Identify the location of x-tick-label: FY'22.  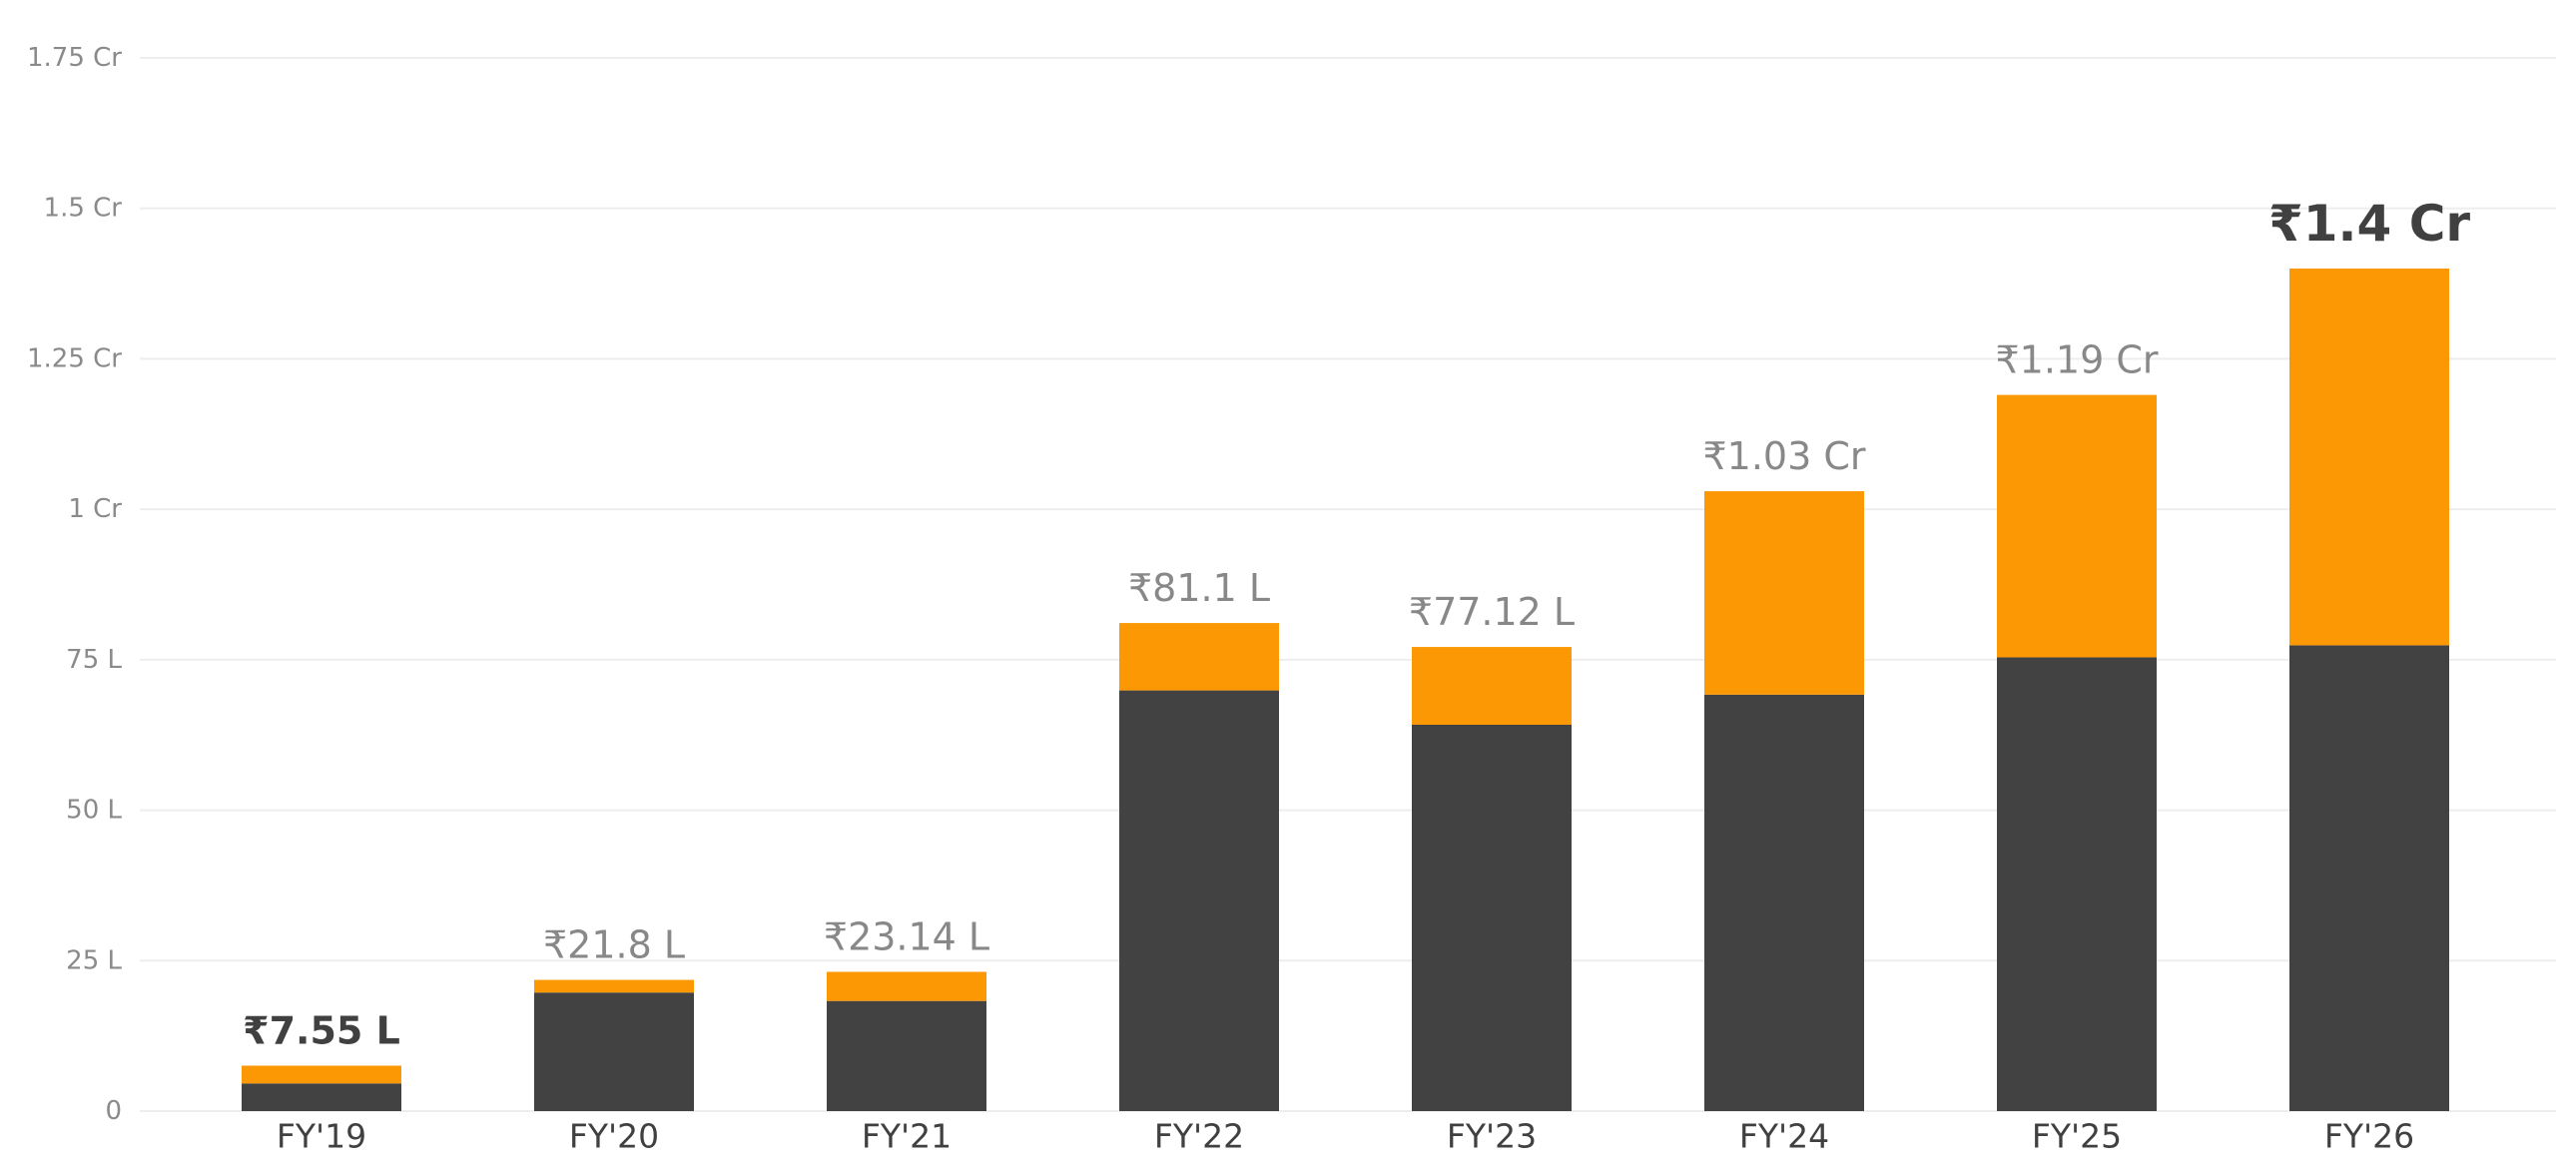
(1199, 1137).